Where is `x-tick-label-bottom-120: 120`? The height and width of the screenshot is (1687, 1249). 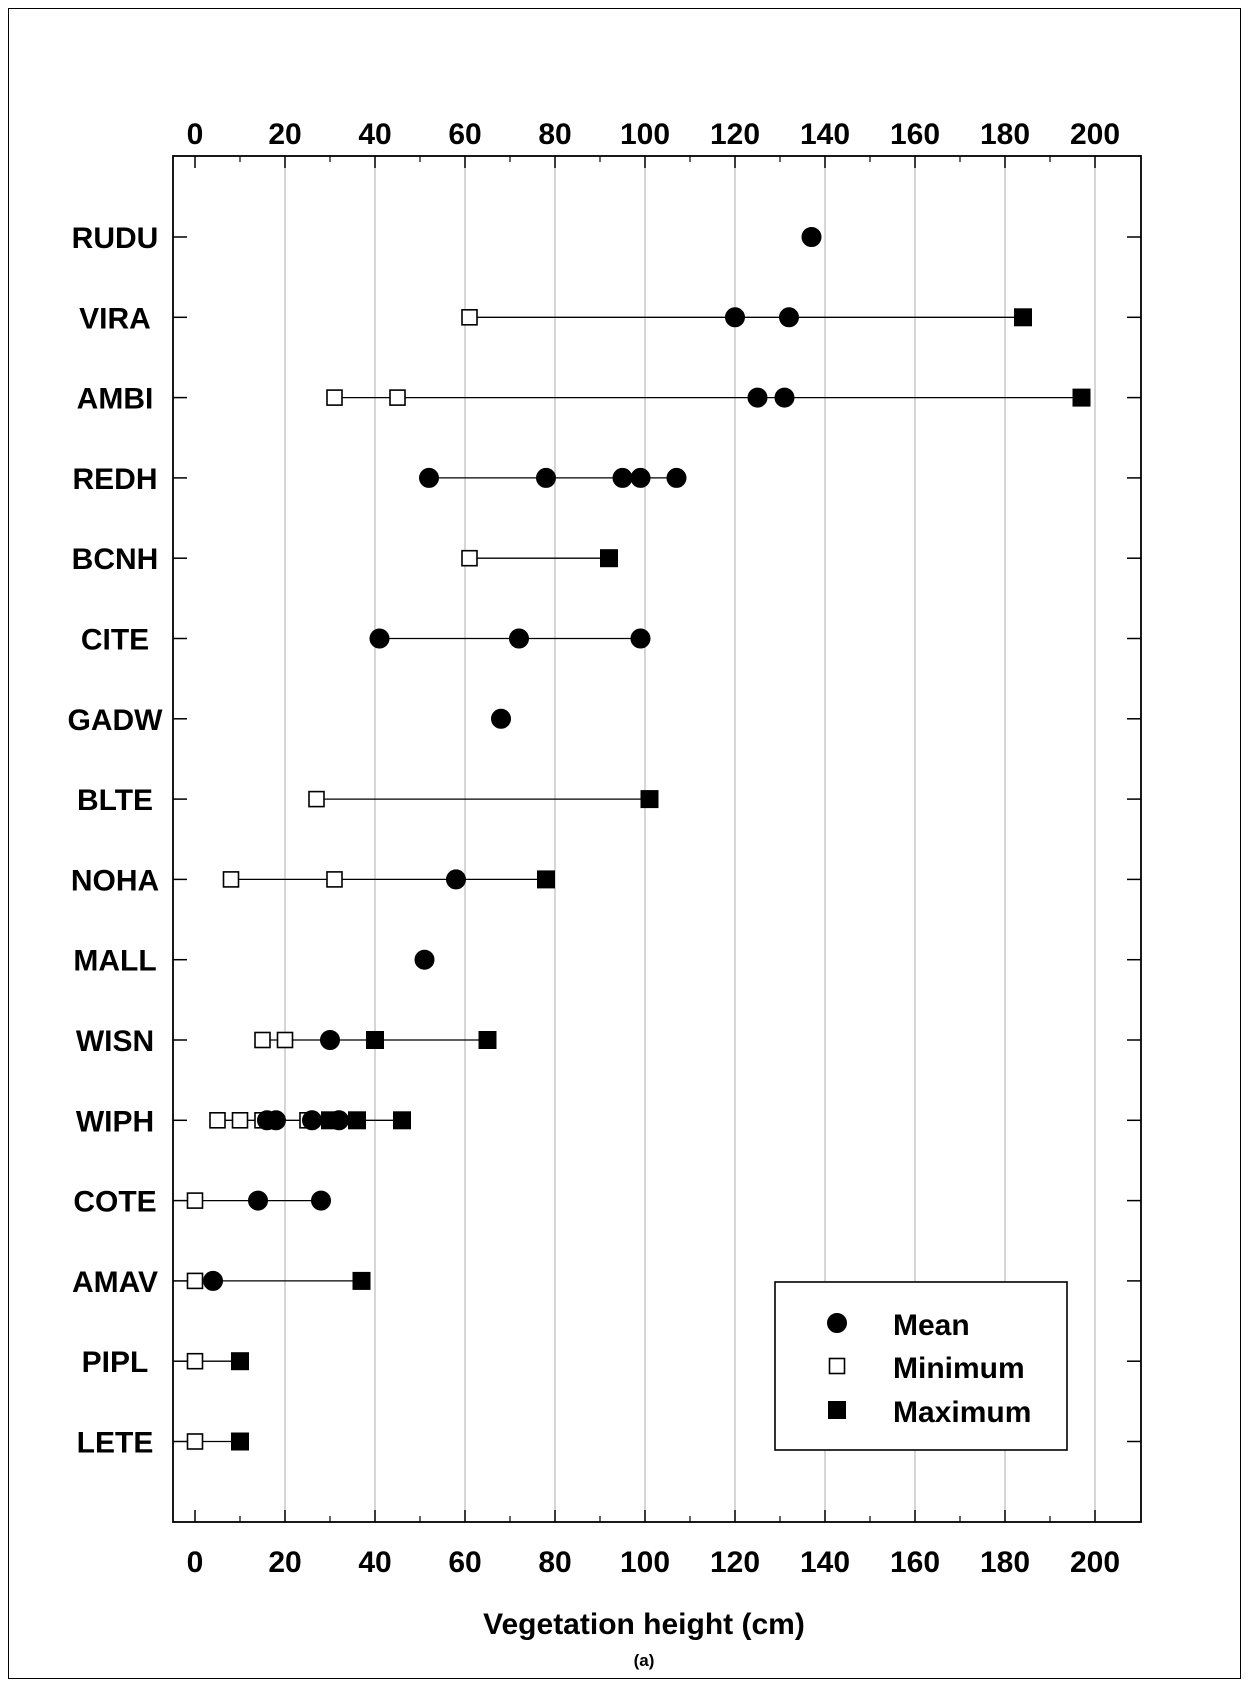
x-tick-label-bottom-120: 120 is located at coordinates (735, 1562).